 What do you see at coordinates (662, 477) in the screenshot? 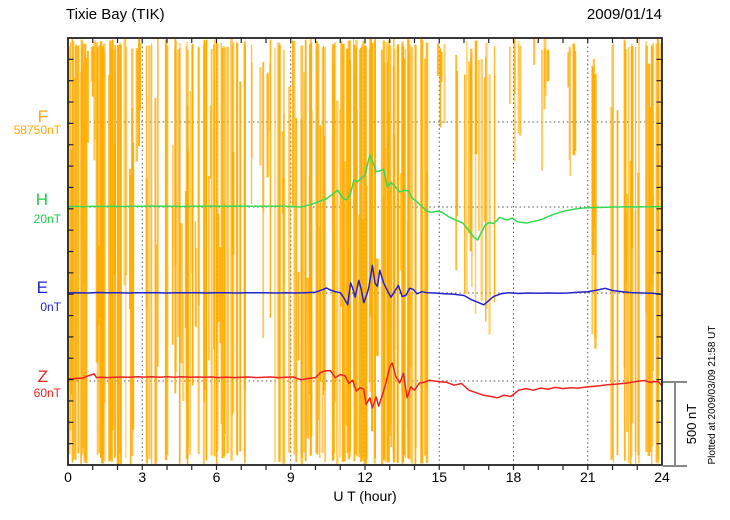
I see `x-tick-label: 24` at bounding box center [662, 477].